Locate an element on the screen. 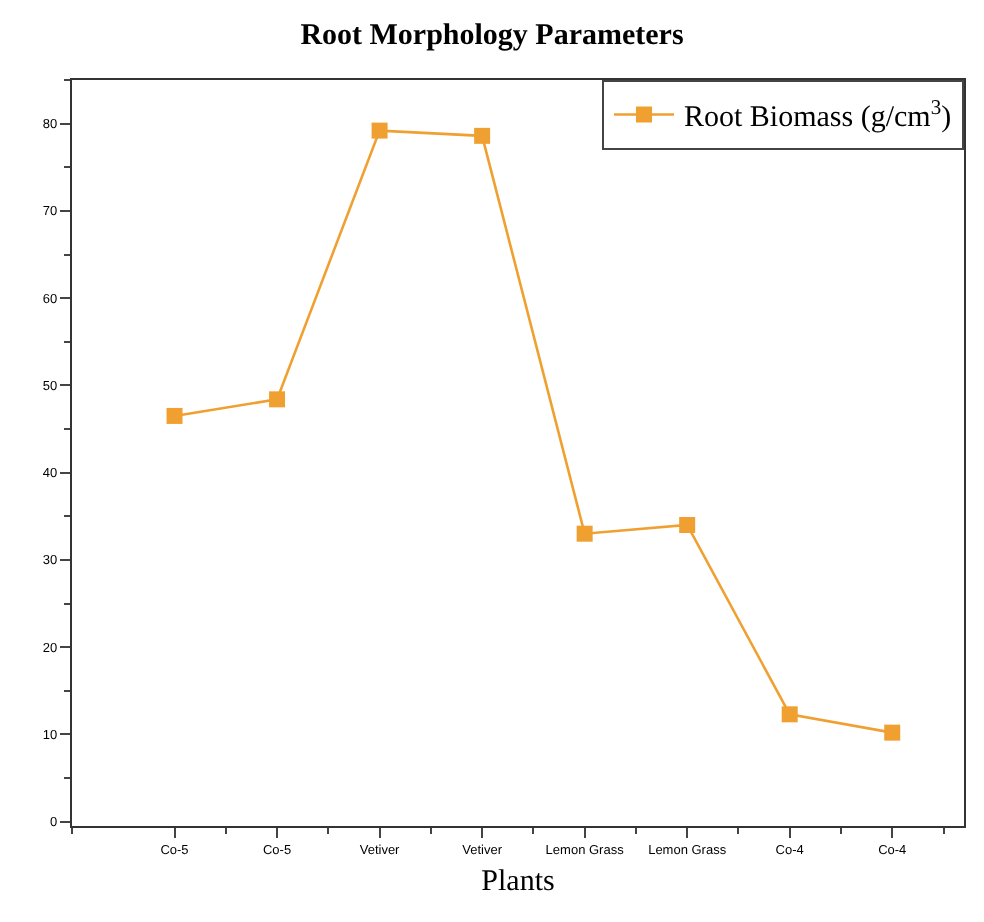 This screenshot has height=922, width=984. chart-title: Root Morphology Parameters is located at coordinates (492, 36).